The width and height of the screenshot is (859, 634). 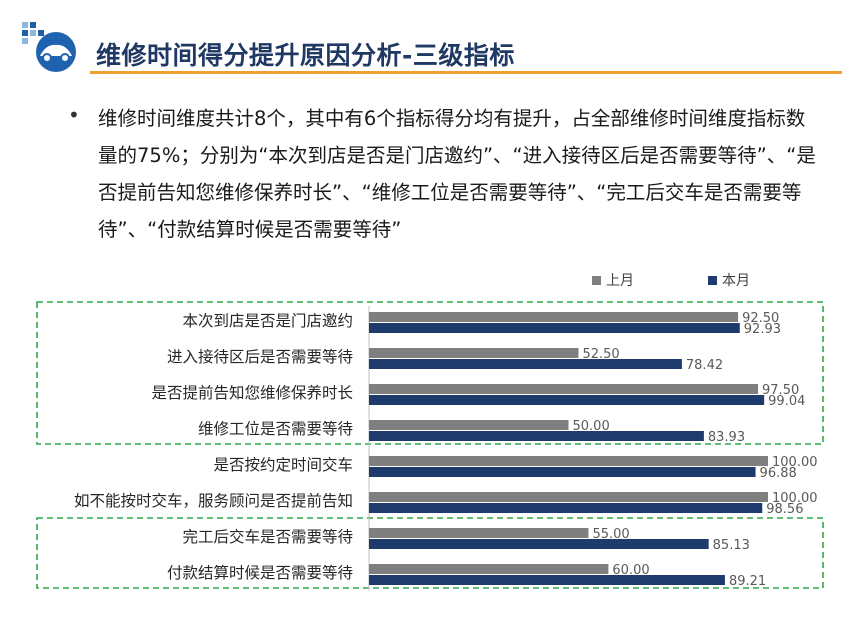 What do you see at coordinates (671, 281) in the screenshot?
I see `chart-legend: 上月 本月` at bounding box center [671, 281].